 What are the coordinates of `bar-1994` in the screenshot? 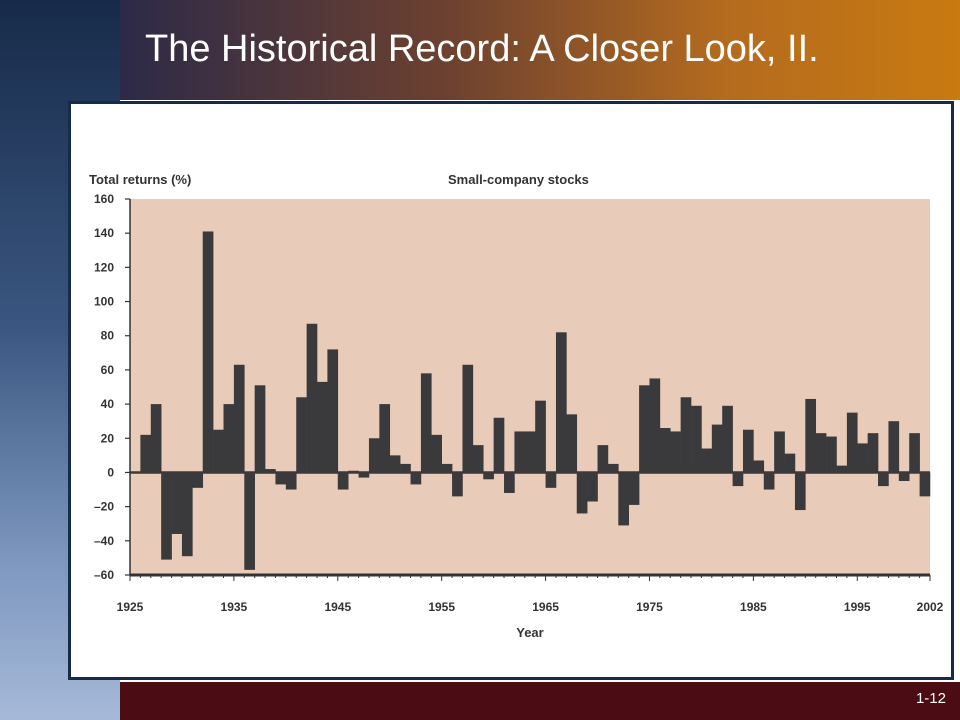 It's located at (842, 469).